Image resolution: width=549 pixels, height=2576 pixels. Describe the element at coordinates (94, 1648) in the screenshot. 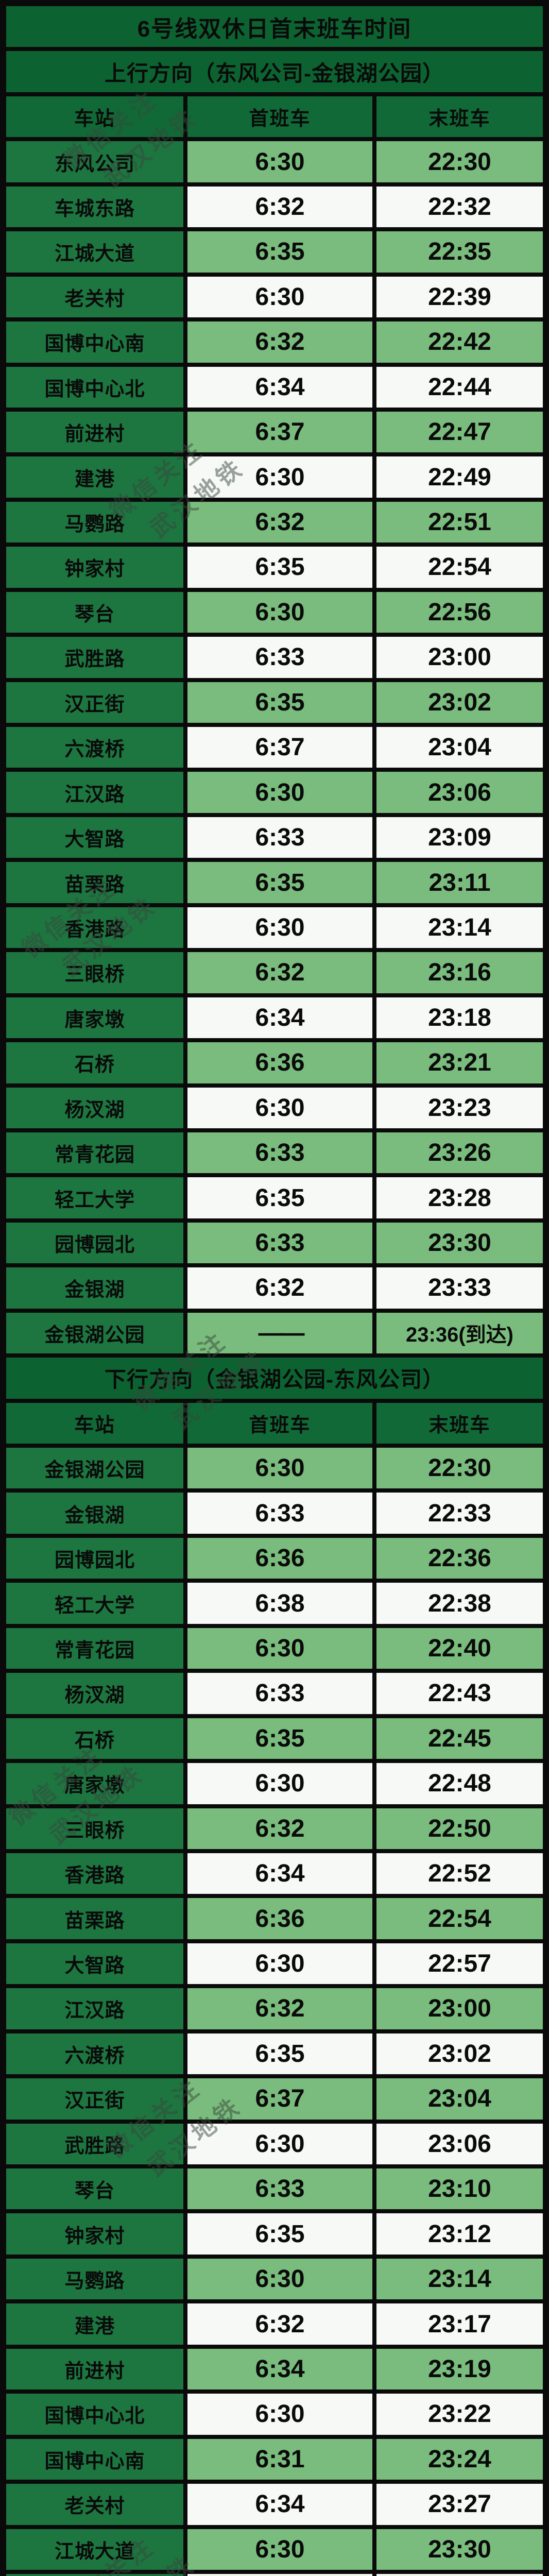

I see `station-cell: 常青花园` at that location.